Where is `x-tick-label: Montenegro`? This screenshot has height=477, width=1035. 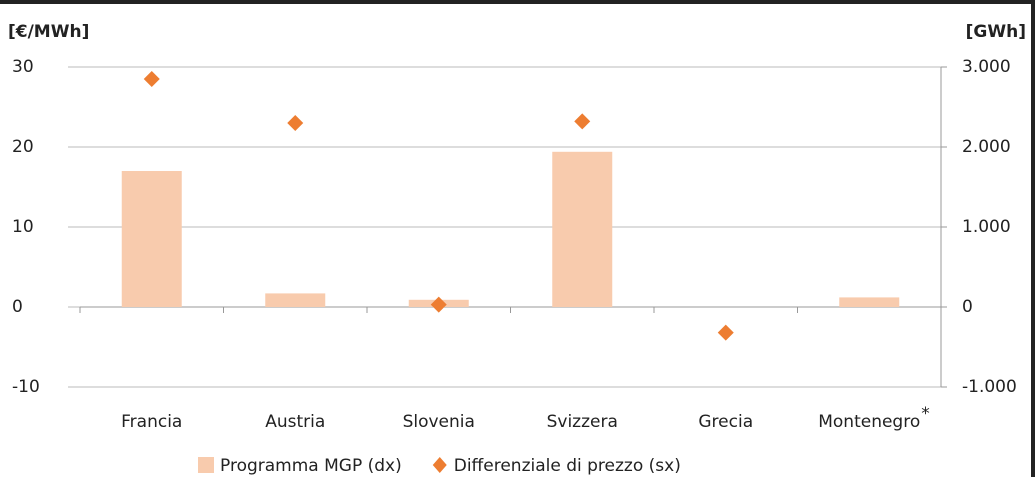
x-tick-label: Montenegro is located at coordinates (869, 422).